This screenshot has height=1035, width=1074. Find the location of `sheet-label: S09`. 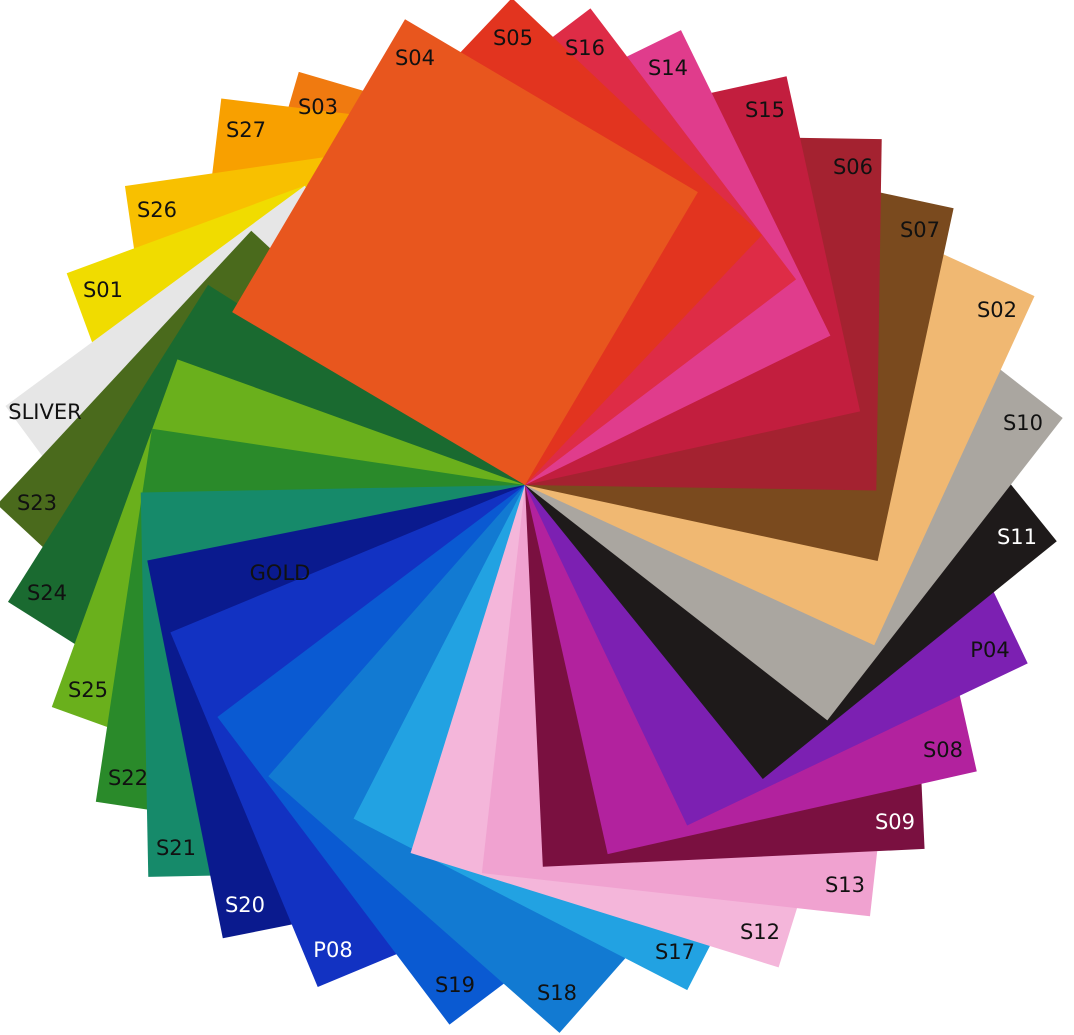

sheet-label: S09 is located at coordinates (895, 822).